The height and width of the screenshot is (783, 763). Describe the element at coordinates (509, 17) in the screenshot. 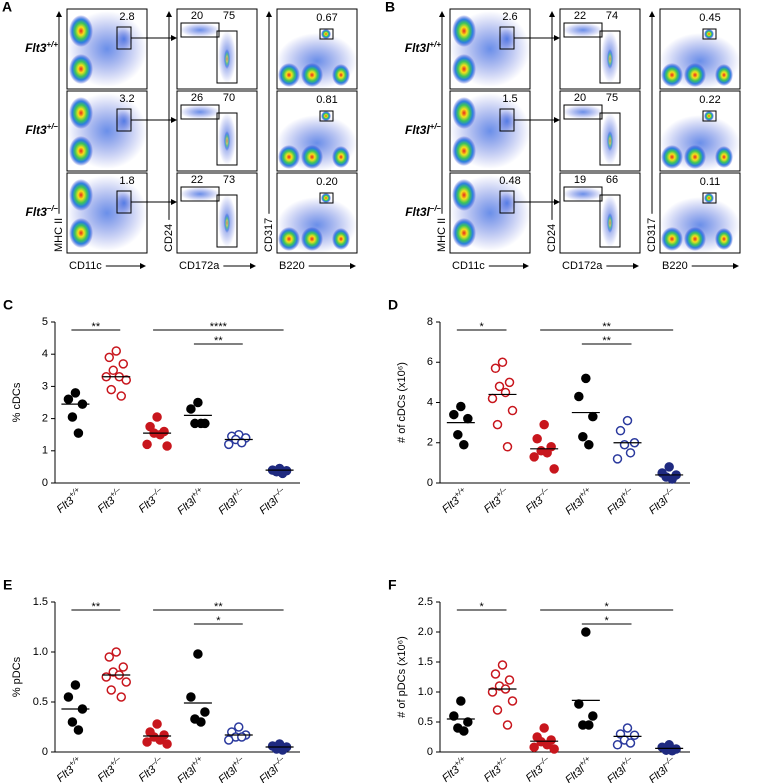

I see `gate-value: 2.6` at that location.